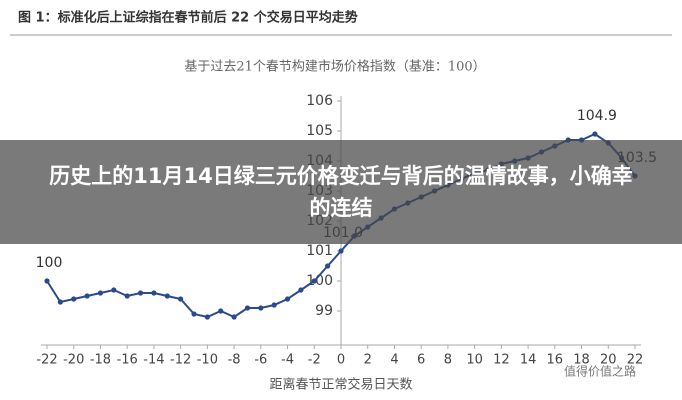 This screenshot has width=682, height=400. What do you see at coordinates (608, 360) in the screenshot?
I see `x-tick-label: 20` at bounding box center [608, 360].